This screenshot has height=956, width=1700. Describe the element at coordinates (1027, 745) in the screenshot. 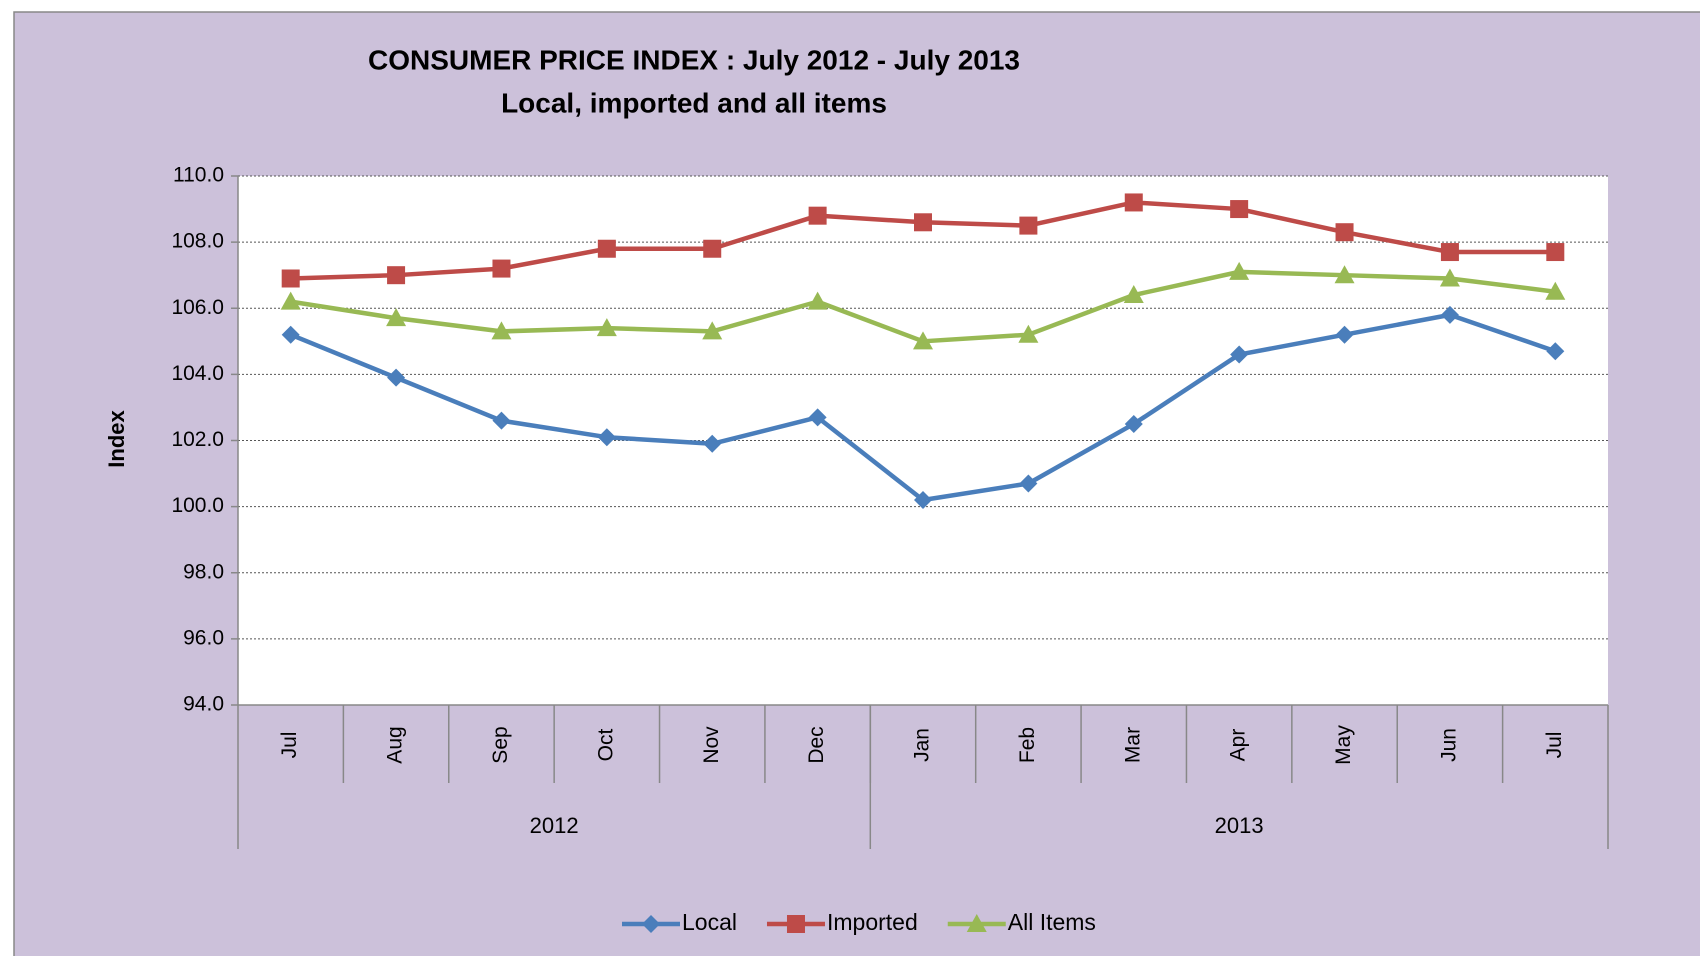

I see `x-tick-label: Feb` at that location.